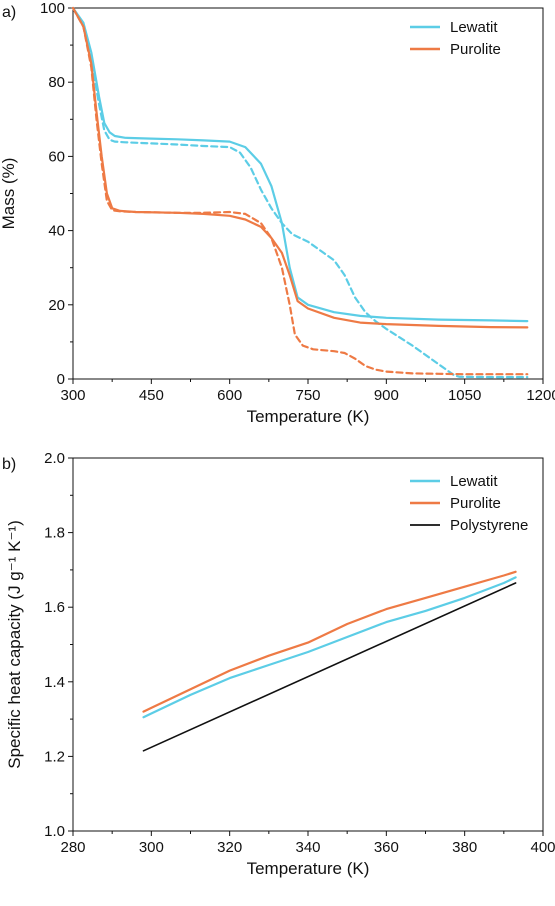  I want to click on x-tick-label: 450, so click(151, 395).